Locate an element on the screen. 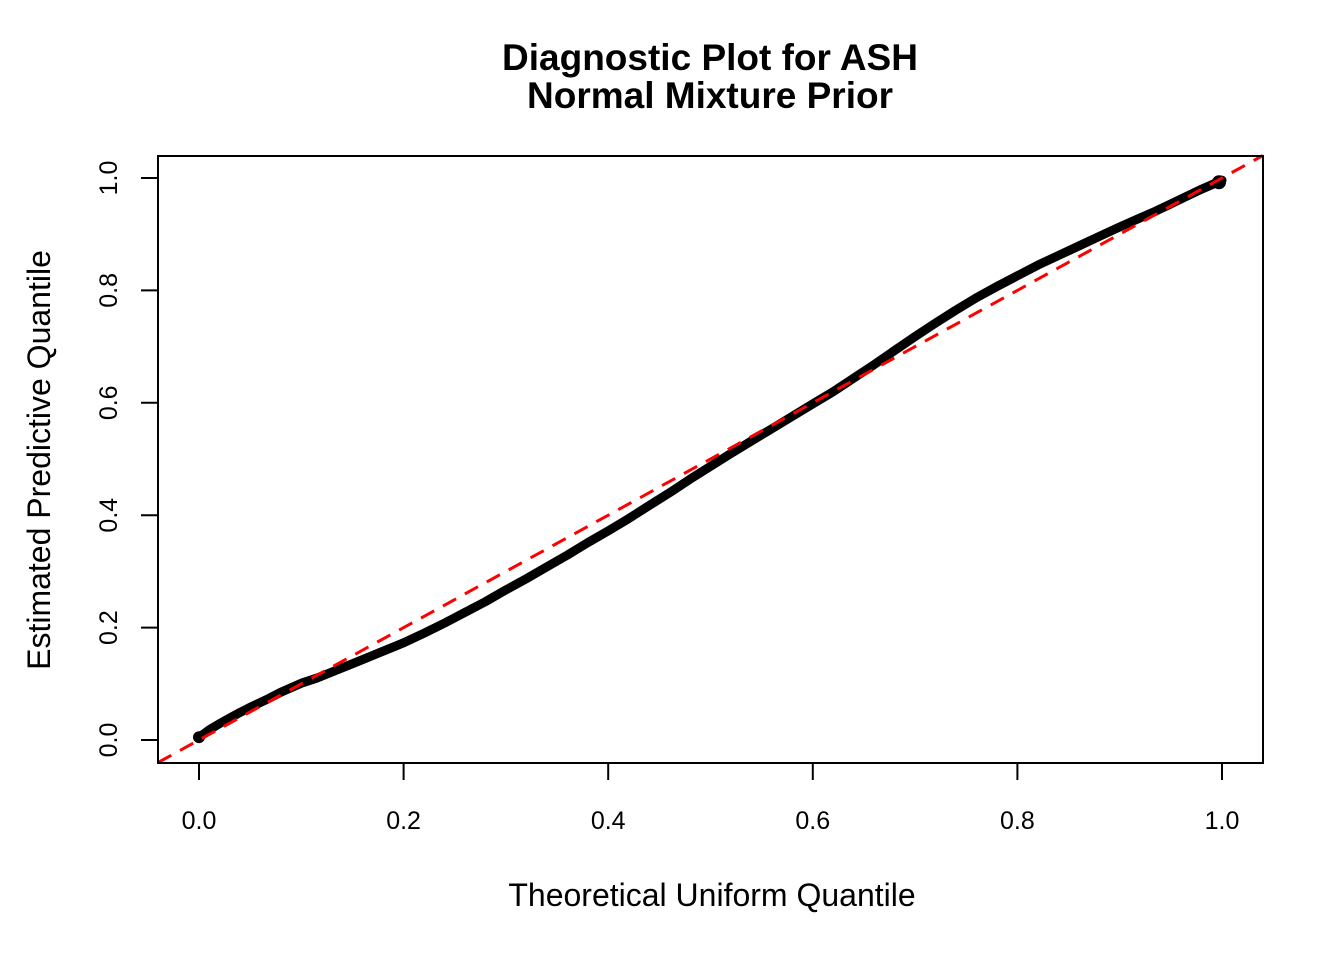  plot-title-line1: Diagnostic Plot for ASH is located at coordinates (710, 57).